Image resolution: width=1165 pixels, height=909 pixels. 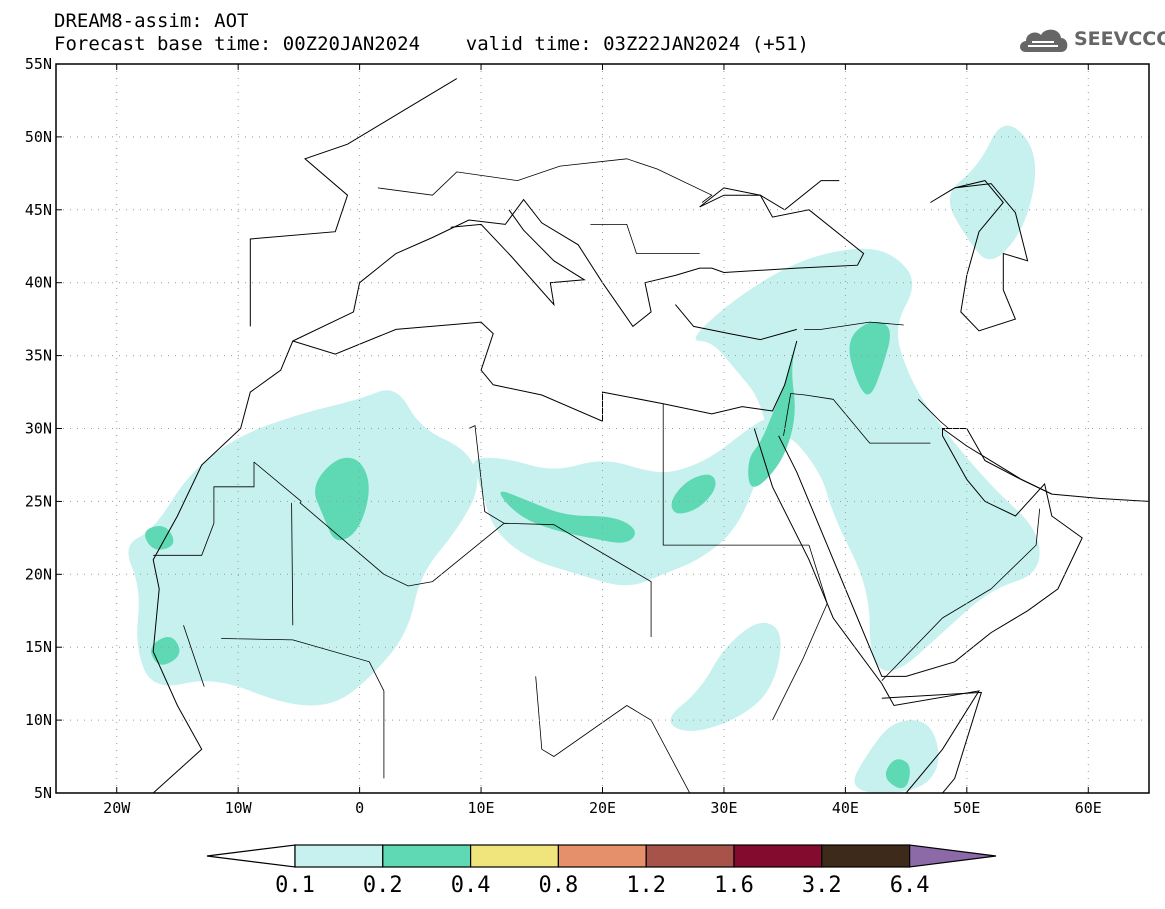 What do you see at coordinates (383, 885) in the screenshot?
I see `colorbar-label: 0.2` at bounding box center [383, 885].